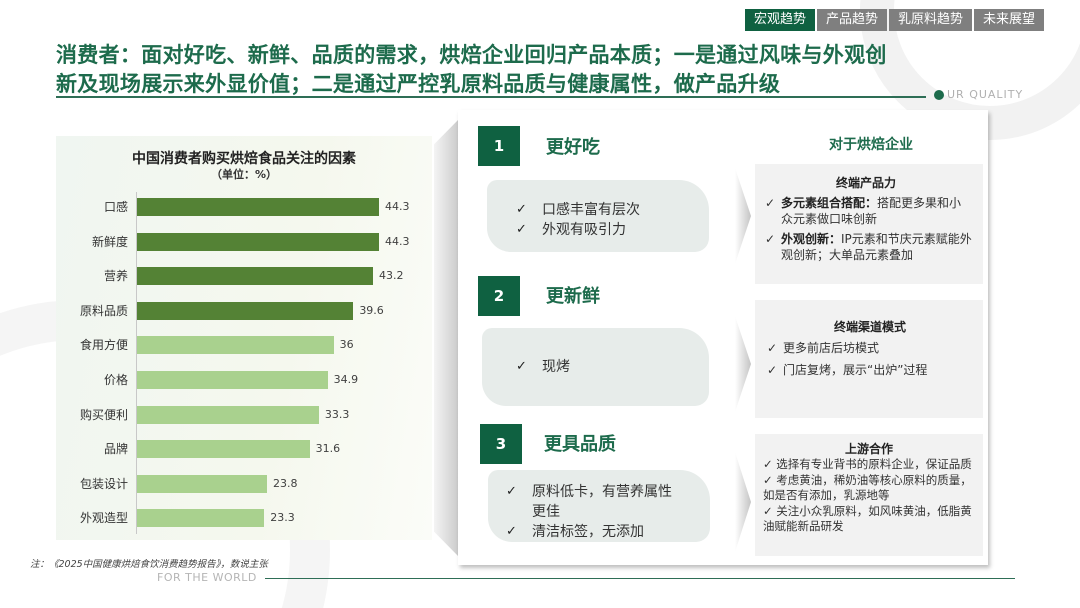 The width and height of the screenshot is (1080, 608). Describe the element at coordinates (103, 414) in the screenshot. I see `bar-category-label: 购买便利` at that location.